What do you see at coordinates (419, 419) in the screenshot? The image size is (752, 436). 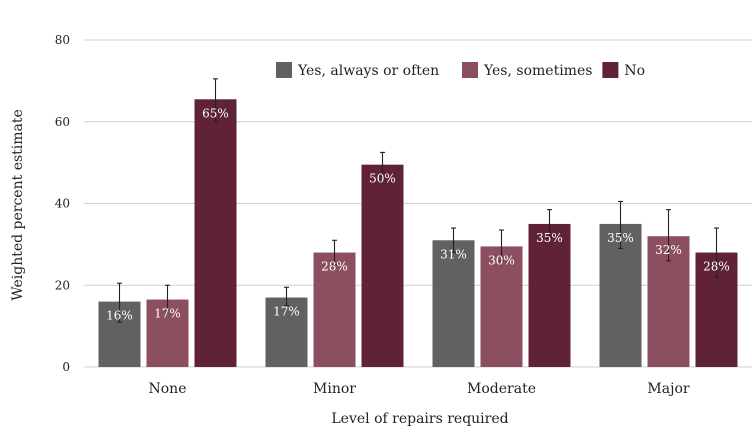 I see `x-axis-title: Level of repairs required` at bounding box center [419, 419].